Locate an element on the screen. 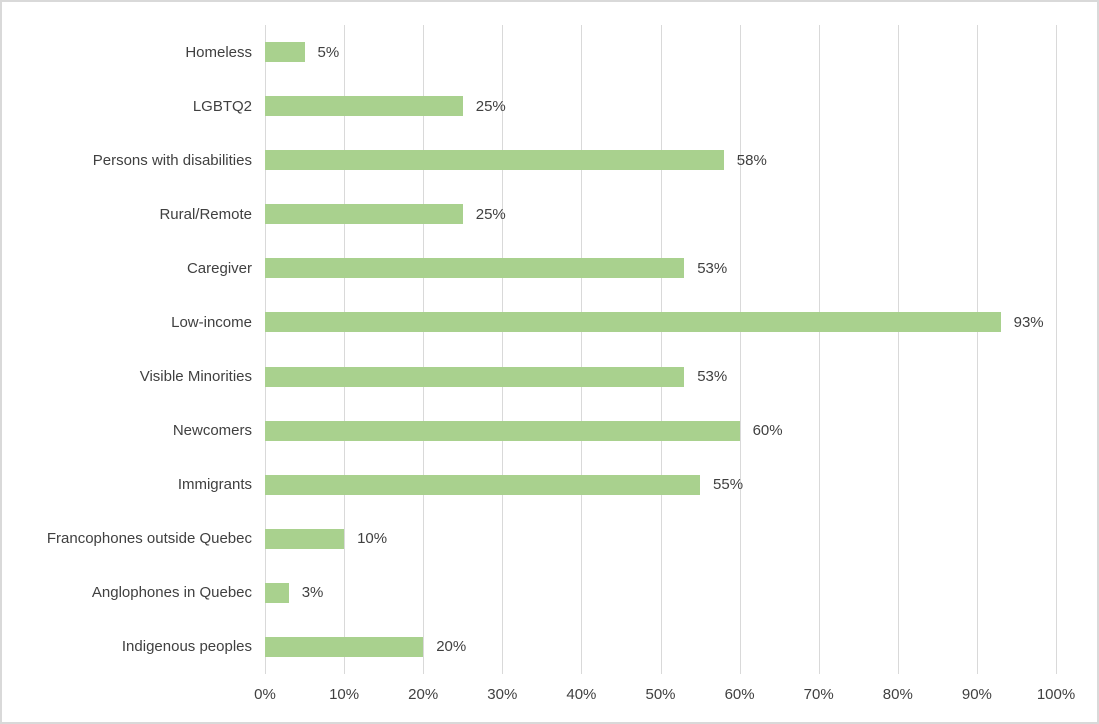 The width and height of the screenshot is (1099, 724). x-axis-tick-label: 70% is located at coordinates (818, 694).